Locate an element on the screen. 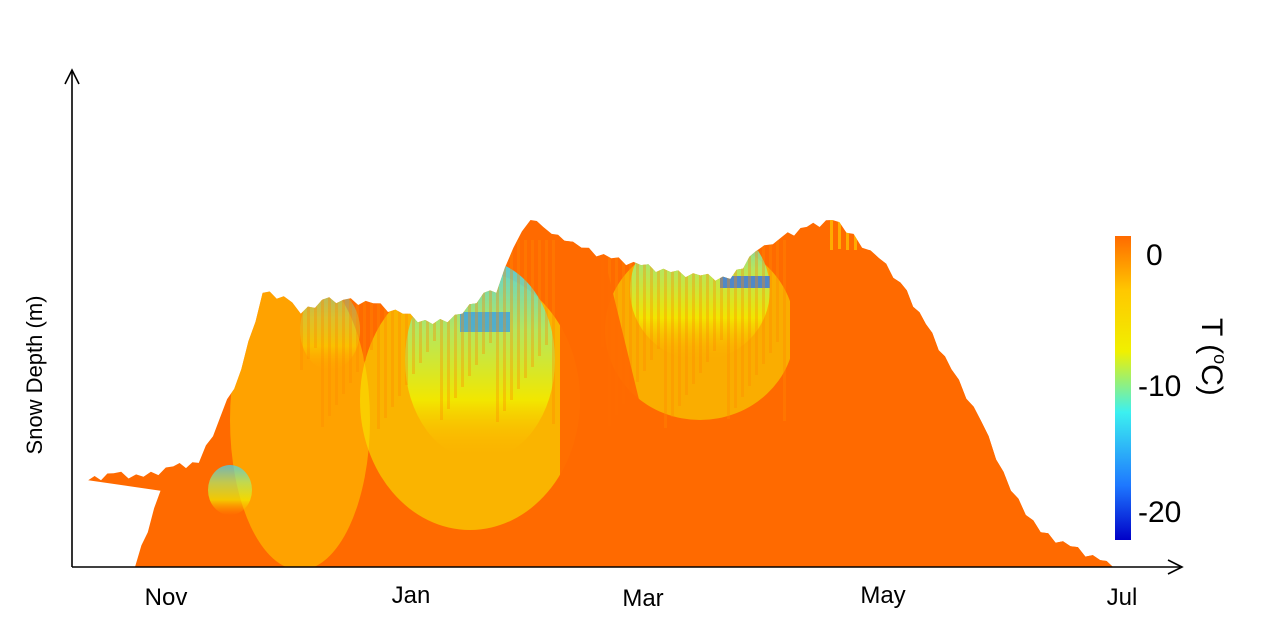 The height and width of the screenshot is (637, 1270). x-axis-arrow is located at coordinates (1175, 567).